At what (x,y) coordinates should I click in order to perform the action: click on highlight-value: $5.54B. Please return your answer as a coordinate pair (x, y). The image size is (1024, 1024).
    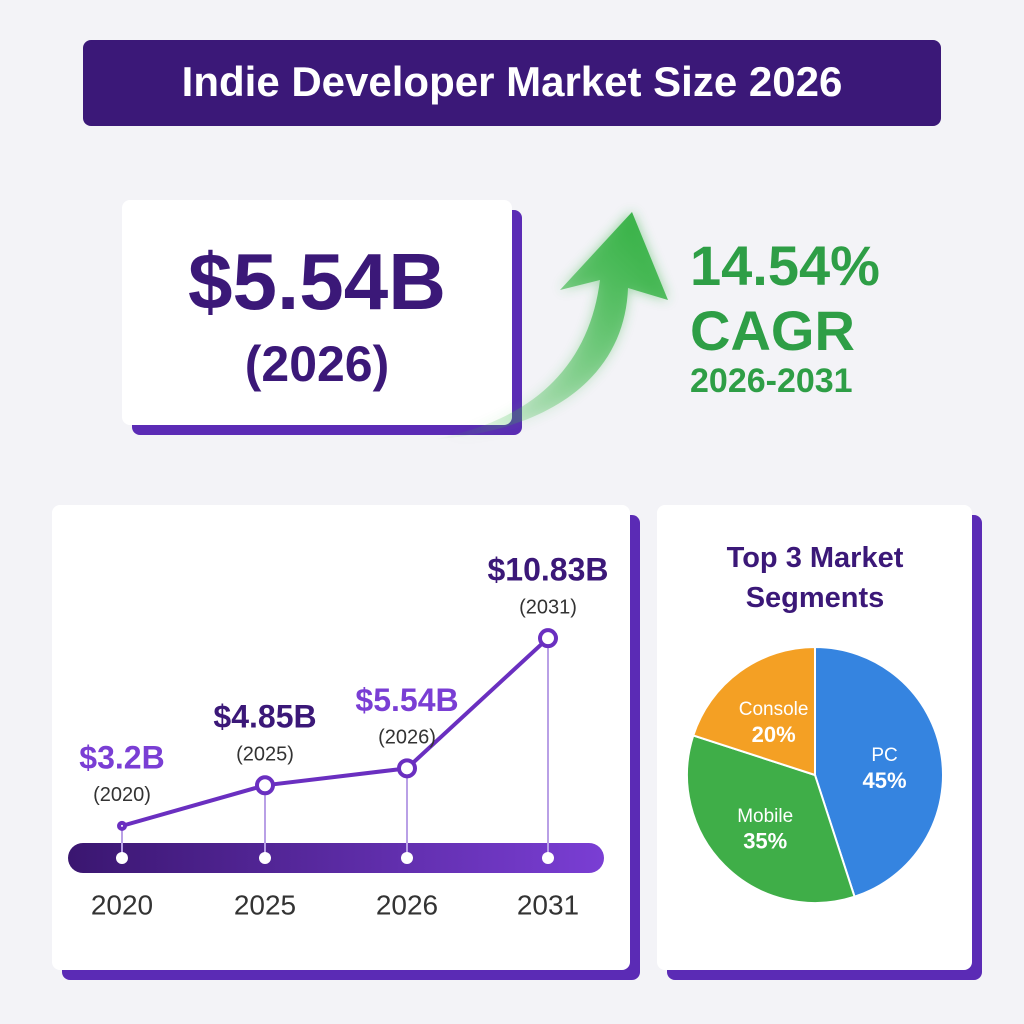
    Looking at the image, I should click on (317, 281).